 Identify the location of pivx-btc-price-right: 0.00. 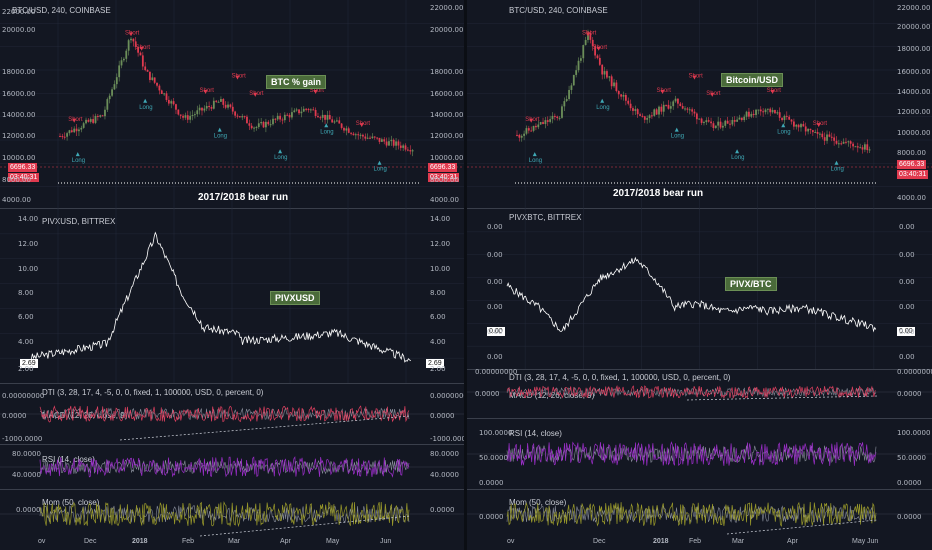
(906, 331).